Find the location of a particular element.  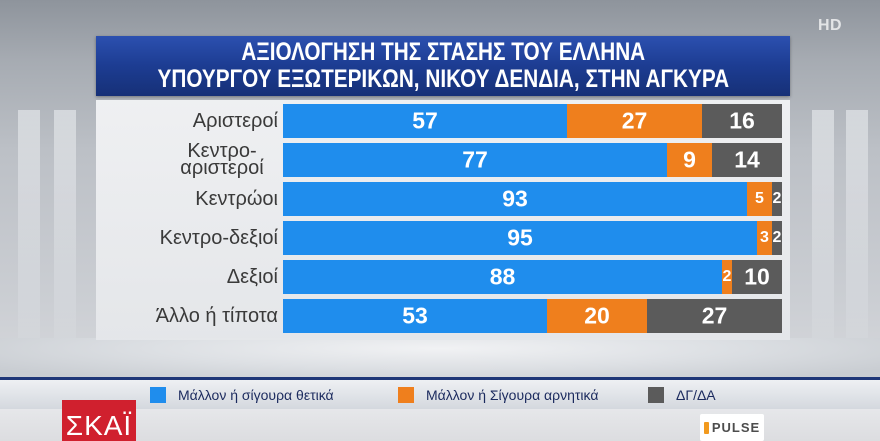

data-label: 16 is located at coordinates (742, 120).